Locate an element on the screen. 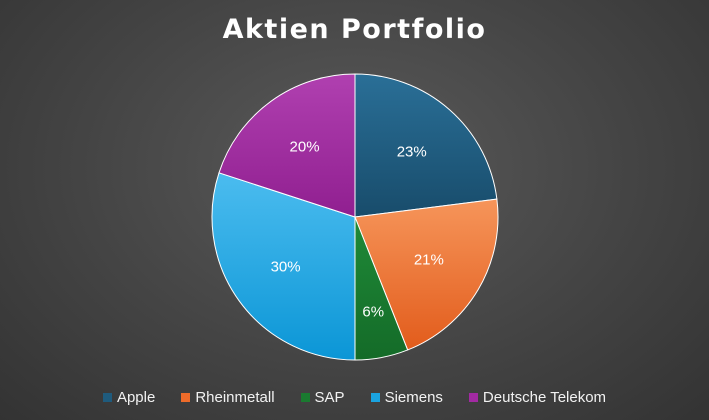  pie-slice-rheinmetall is located at coordinates (426, 274).